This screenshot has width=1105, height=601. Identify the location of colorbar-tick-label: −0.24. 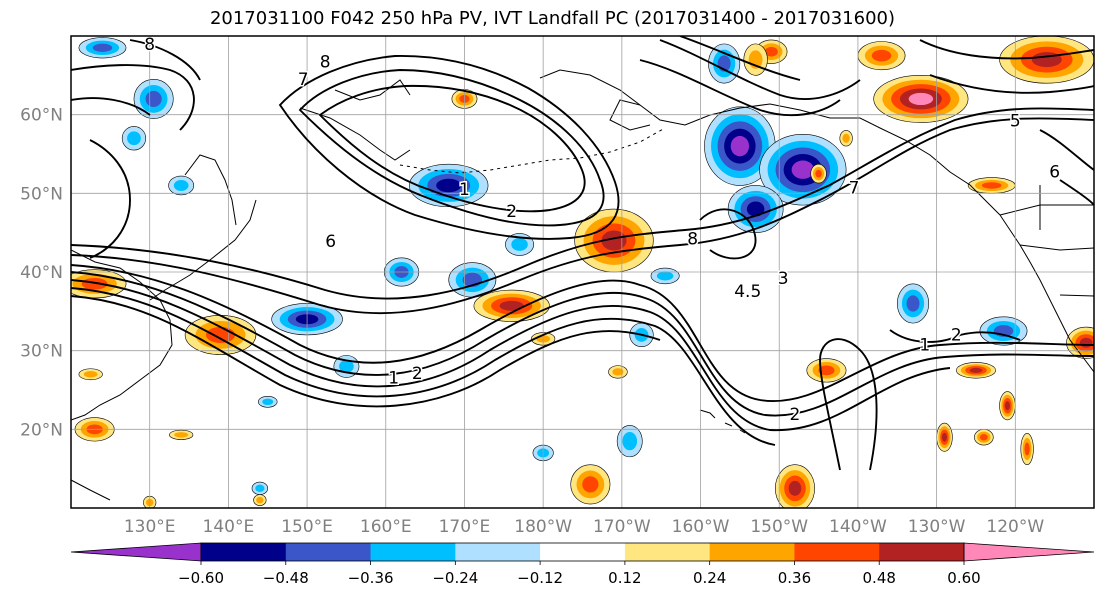
(455, 578).